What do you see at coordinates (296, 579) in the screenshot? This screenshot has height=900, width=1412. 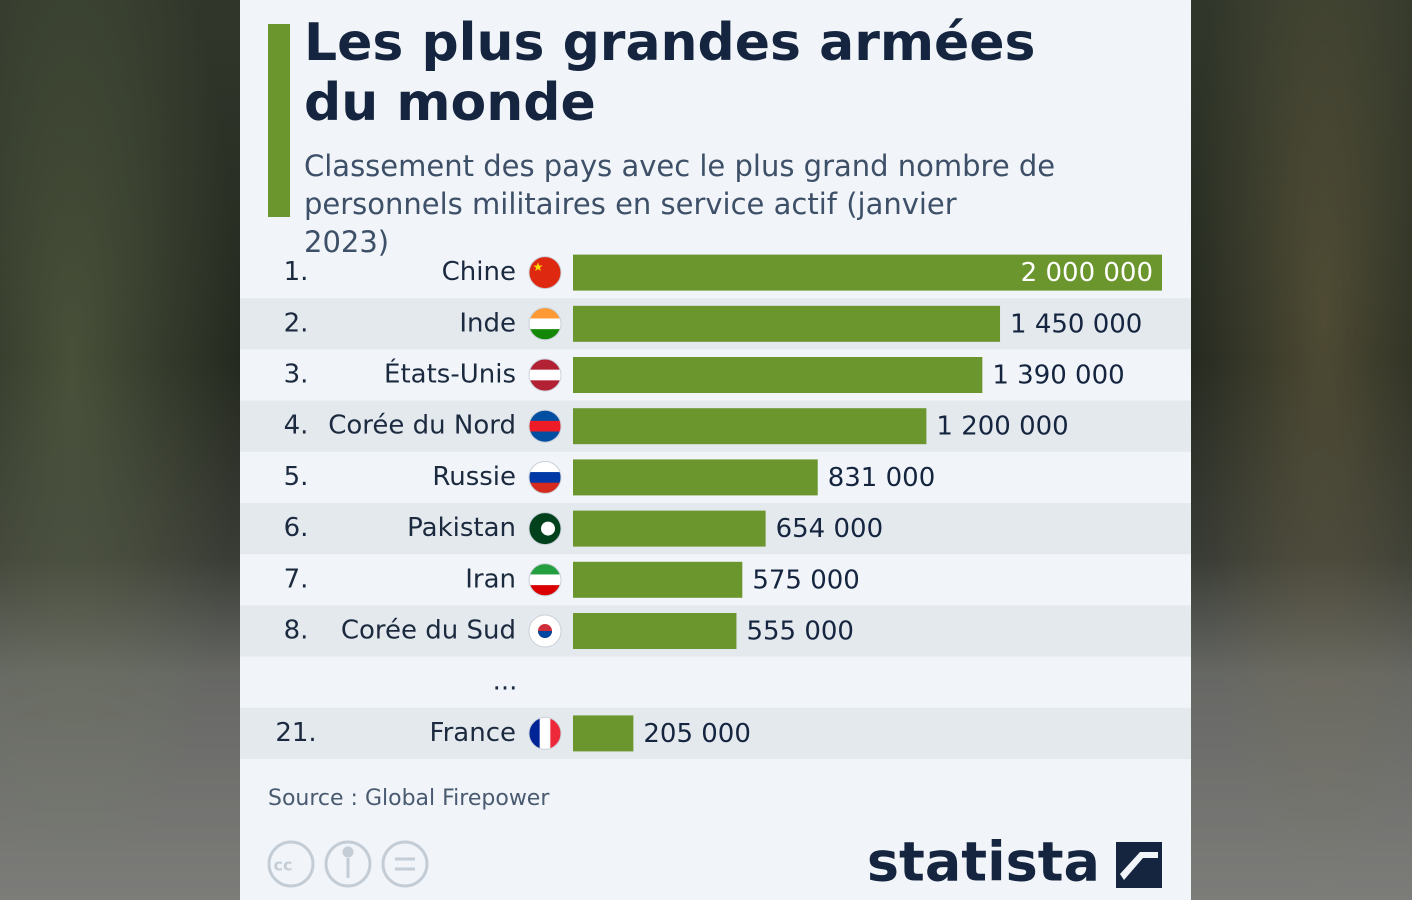 I see `rank: 7.` at bounding box center [296, 579].